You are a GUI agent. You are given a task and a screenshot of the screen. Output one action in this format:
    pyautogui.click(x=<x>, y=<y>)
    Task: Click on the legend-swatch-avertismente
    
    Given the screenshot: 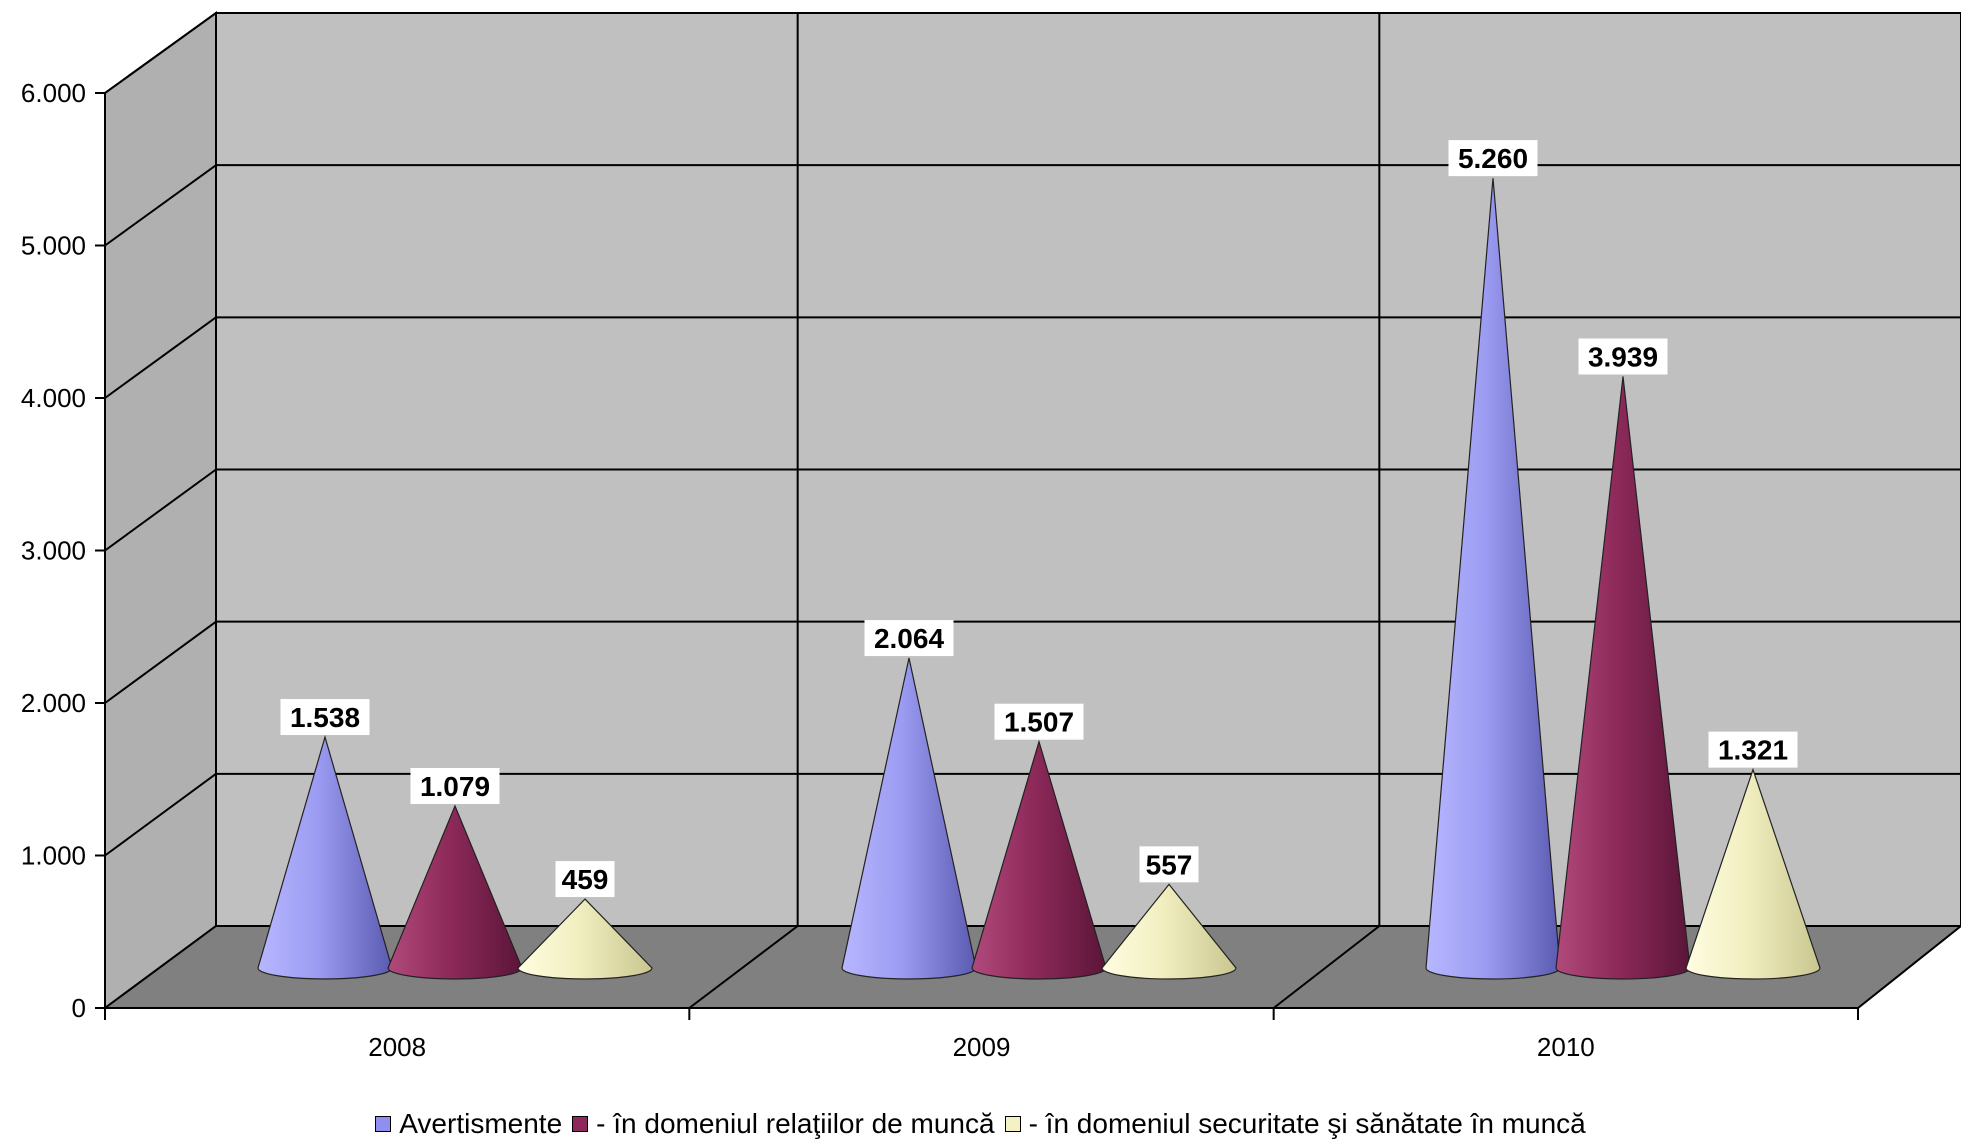 What is the action you would take?
    pyautogui.click(x=383, y=1124)
    